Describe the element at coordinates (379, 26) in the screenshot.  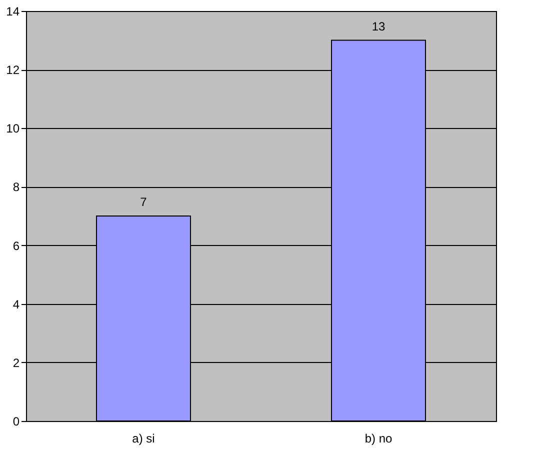
I see `data-label: 13` at that location.